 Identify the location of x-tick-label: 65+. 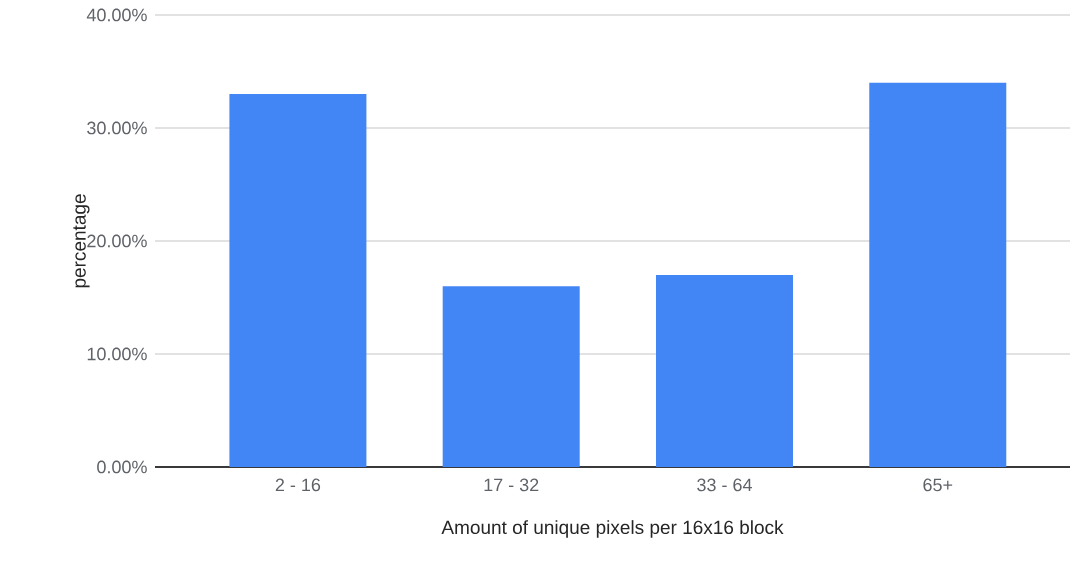
(938, 485).